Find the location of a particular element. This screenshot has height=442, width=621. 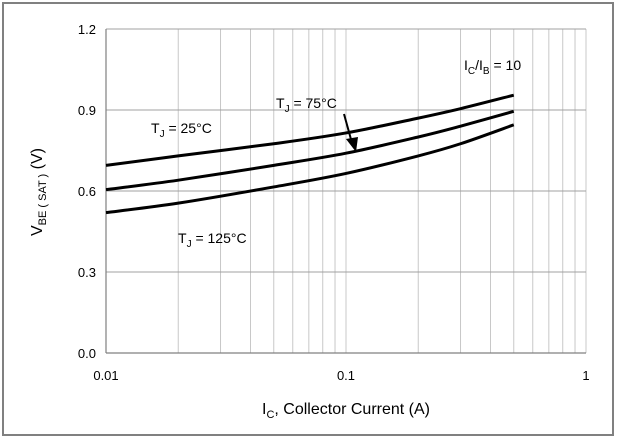

condition-label: IC/IB = 10 is located at coordinates (492, 67).